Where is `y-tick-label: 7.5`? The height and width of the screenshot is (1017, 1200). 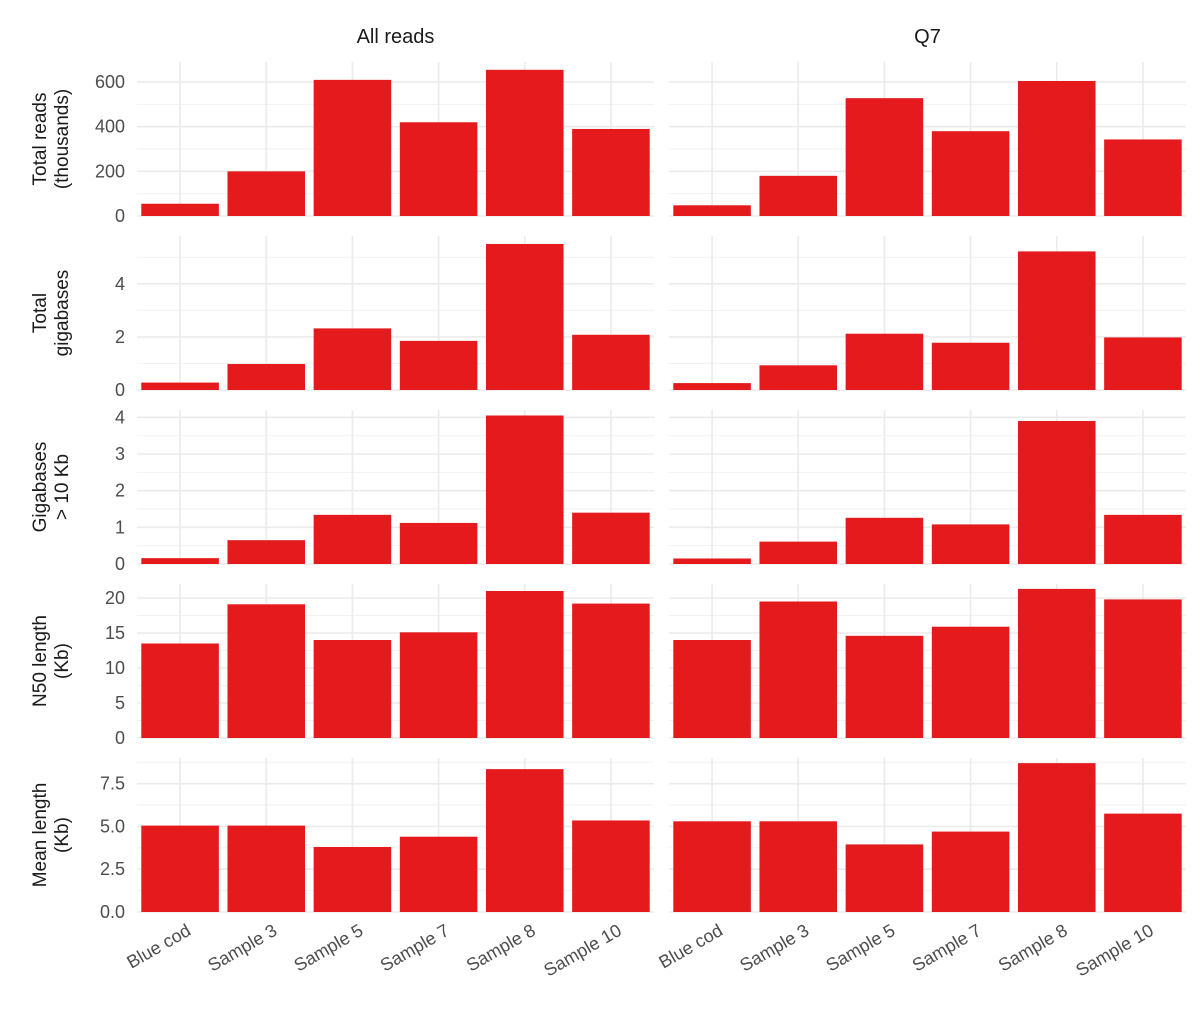
y-tick-label: 7.5 is located at coordinates (112, 784).